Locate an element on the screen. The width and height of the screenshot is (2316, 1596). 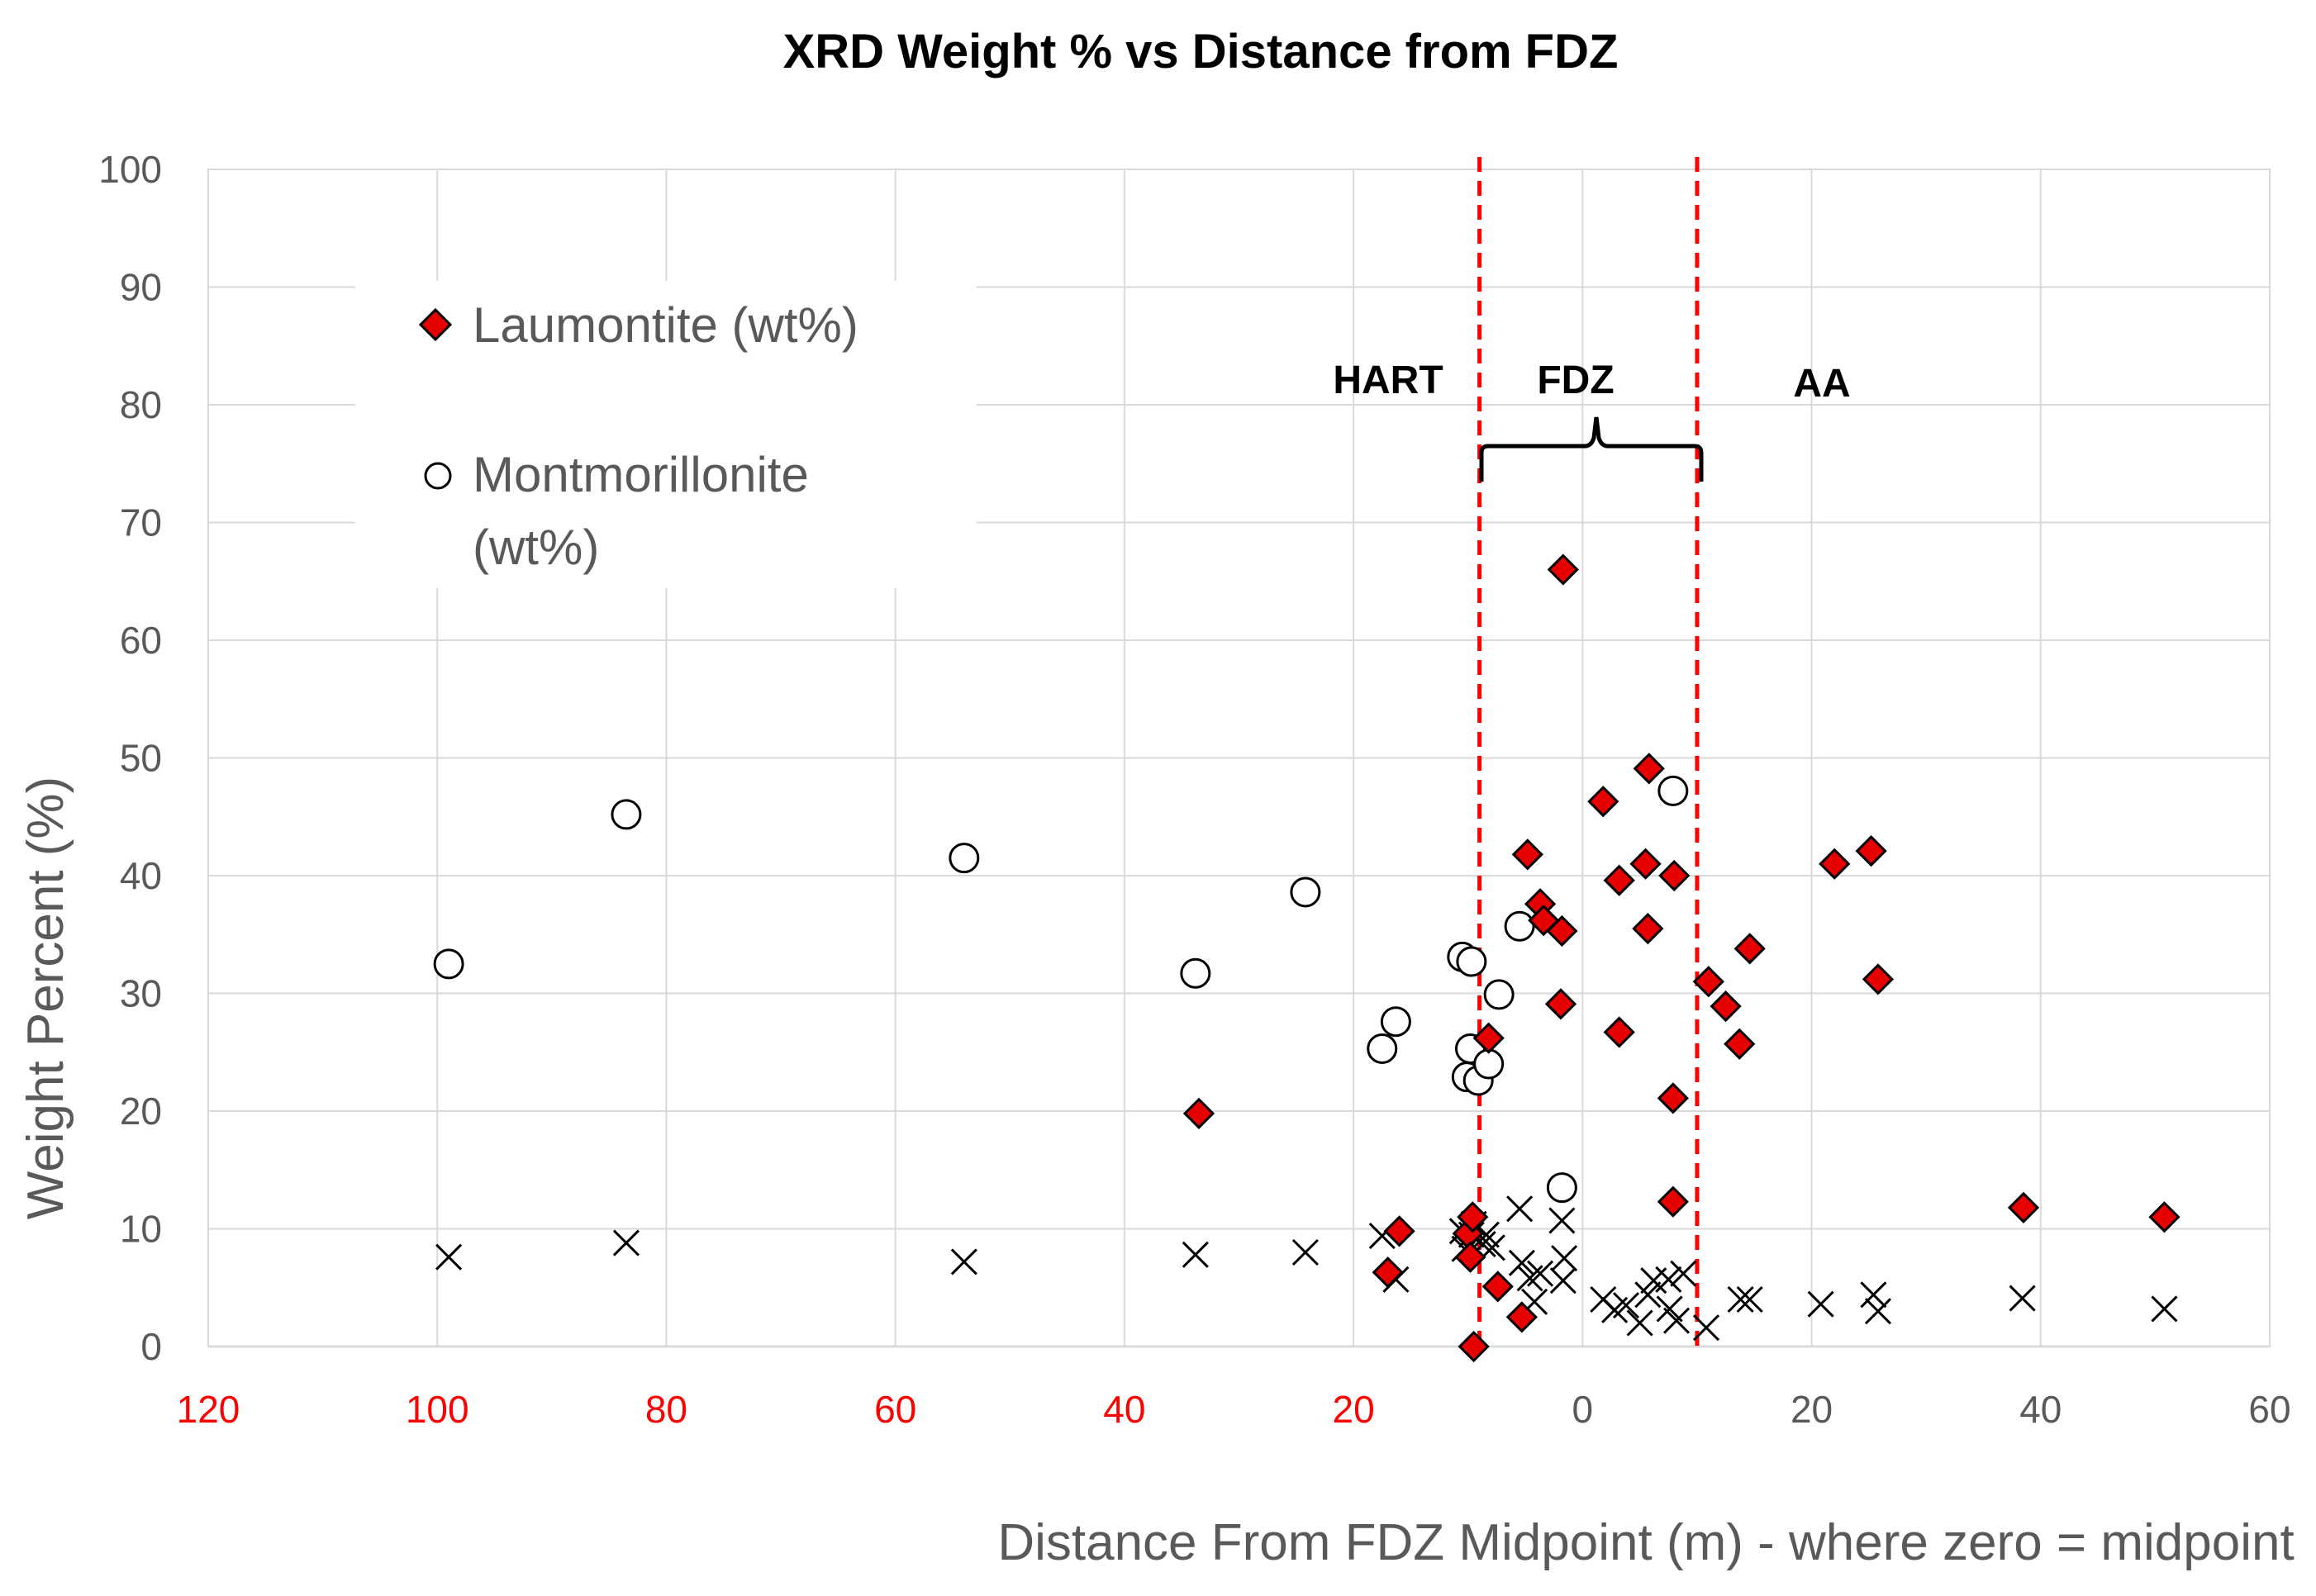
chart-title: XRD Weight % vs Distance from FDZ is located at coordinates (1201, 51).